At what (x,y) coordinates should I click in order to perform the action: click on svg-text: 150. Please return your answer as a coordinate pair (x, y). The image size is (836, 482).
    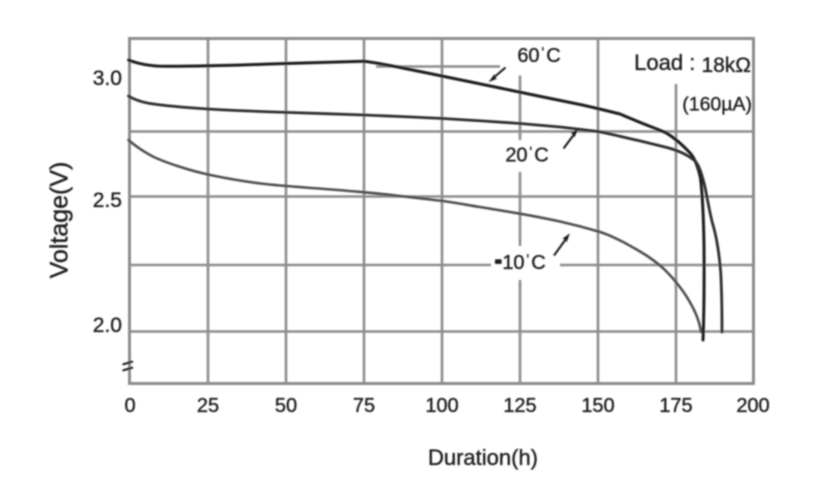
    Looking at the image, I should click on (597, 406).